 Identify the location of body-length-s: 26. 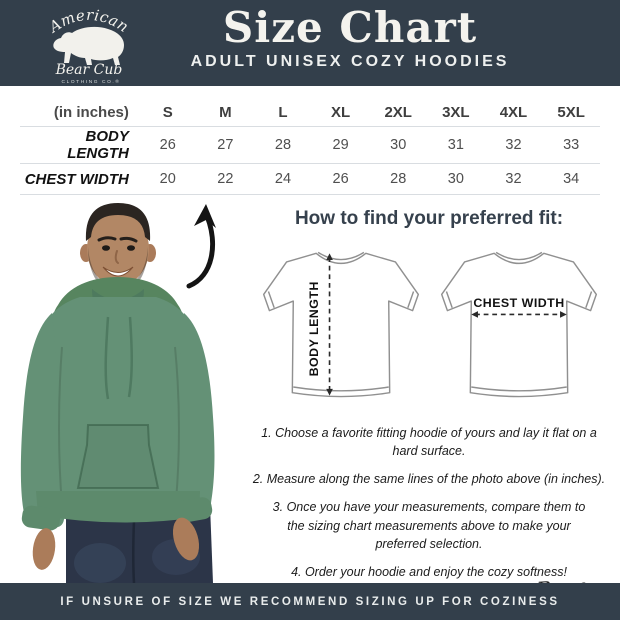
(167, 145).